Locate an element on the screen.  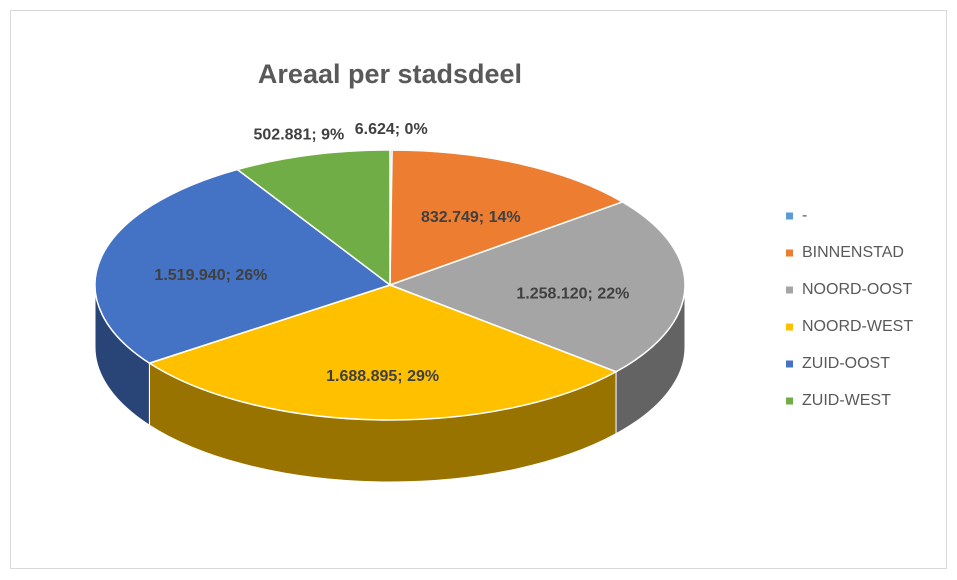
data-label: 1.258.120; 22% is located at coordinates (572, 294).